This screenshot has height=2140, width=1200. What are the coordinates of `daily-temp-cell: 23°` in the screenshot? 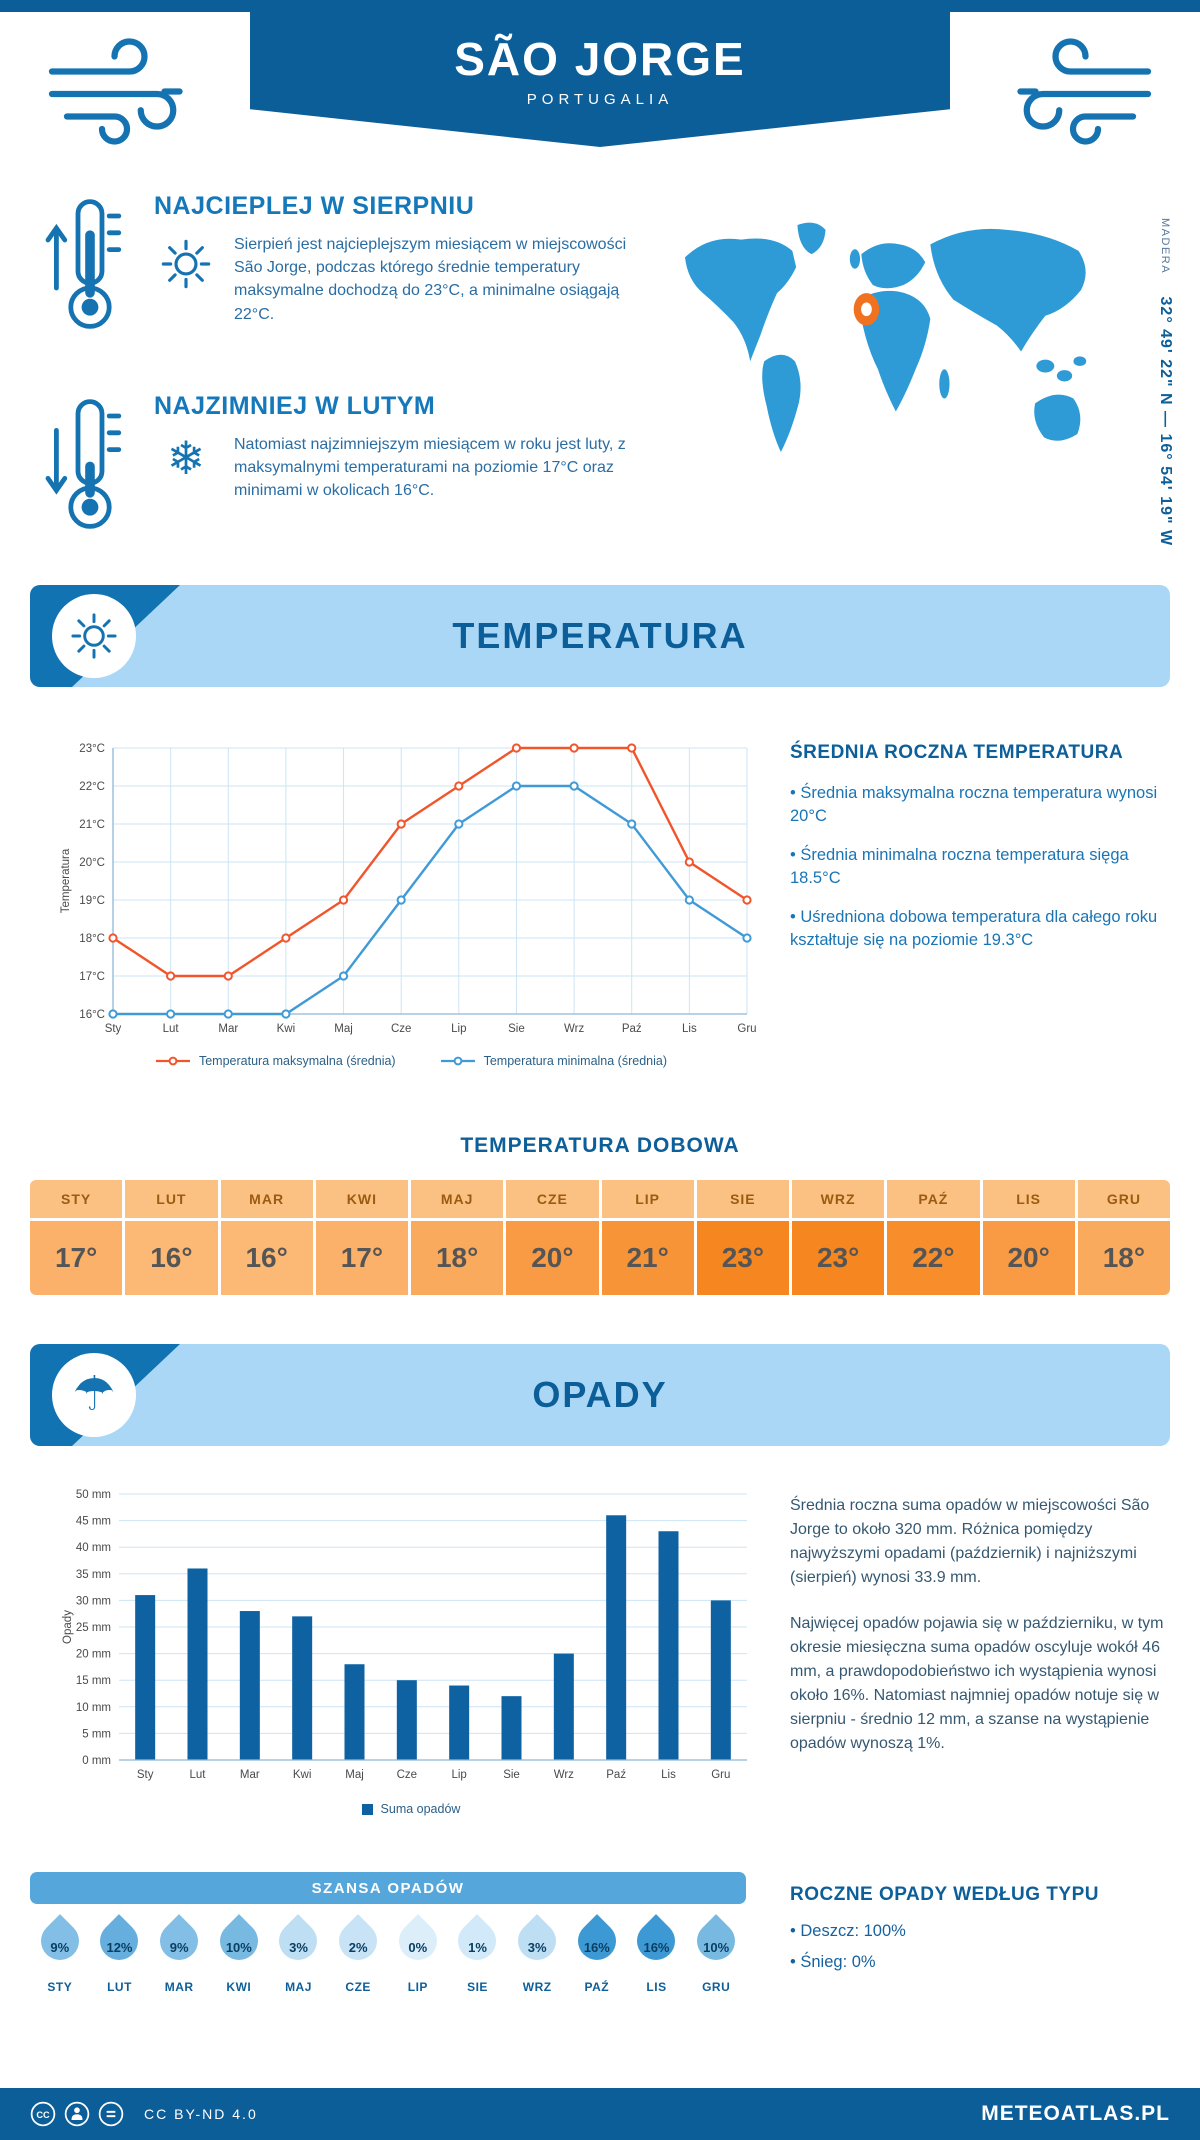 It's located at (838, 1258).